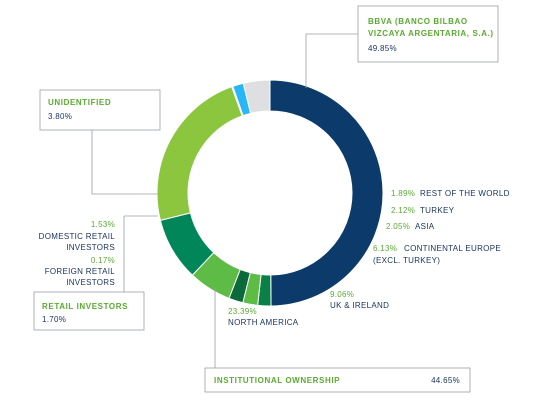  Describe the element at coordinates (199, 153) in the screenshot. I see `donut-slice-north-america` at that location.